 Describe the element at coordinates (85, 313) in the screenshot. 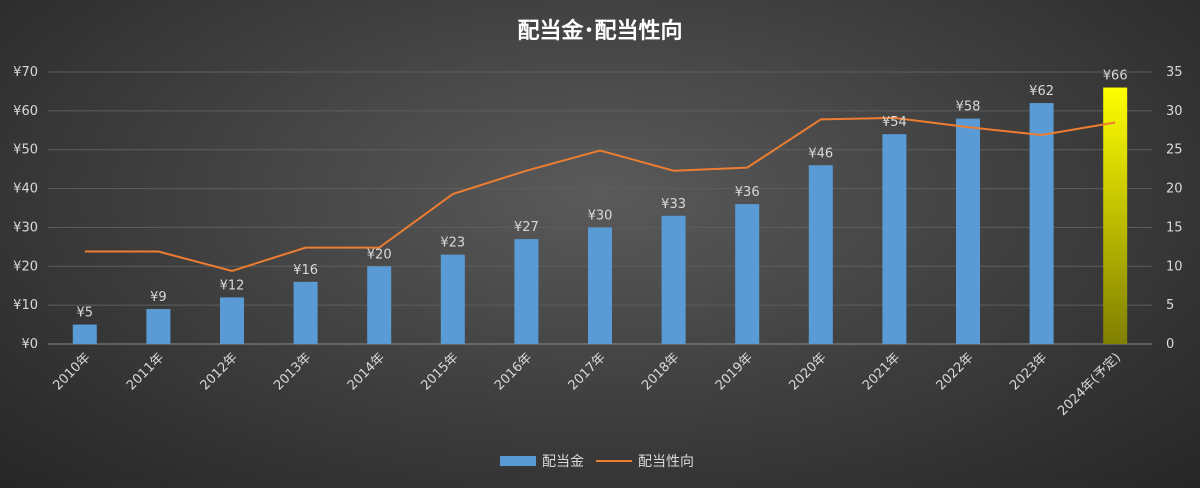

I see `data-label: ¥5` at that location.